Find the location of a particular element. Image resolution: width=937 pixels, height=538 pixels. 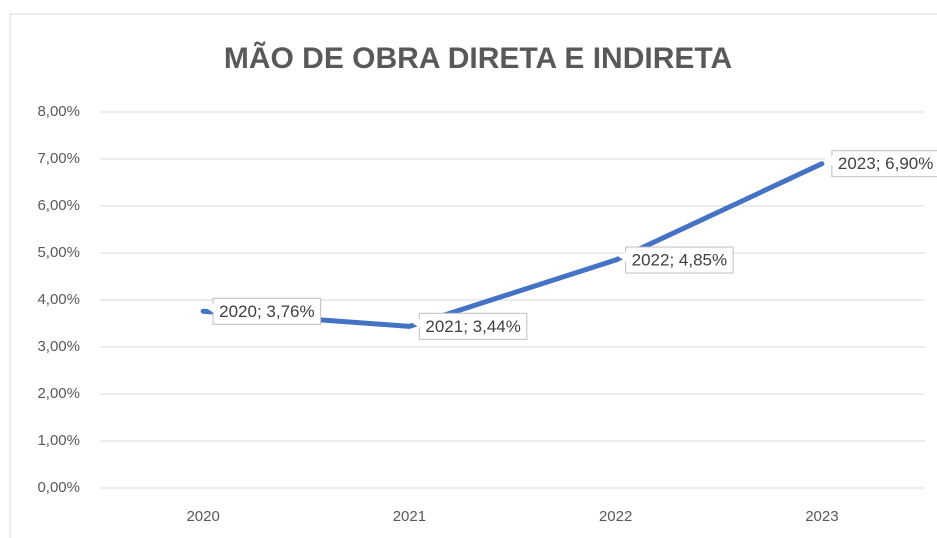

data-label: 2021; 3,44% is located at coordinates (472, 326).